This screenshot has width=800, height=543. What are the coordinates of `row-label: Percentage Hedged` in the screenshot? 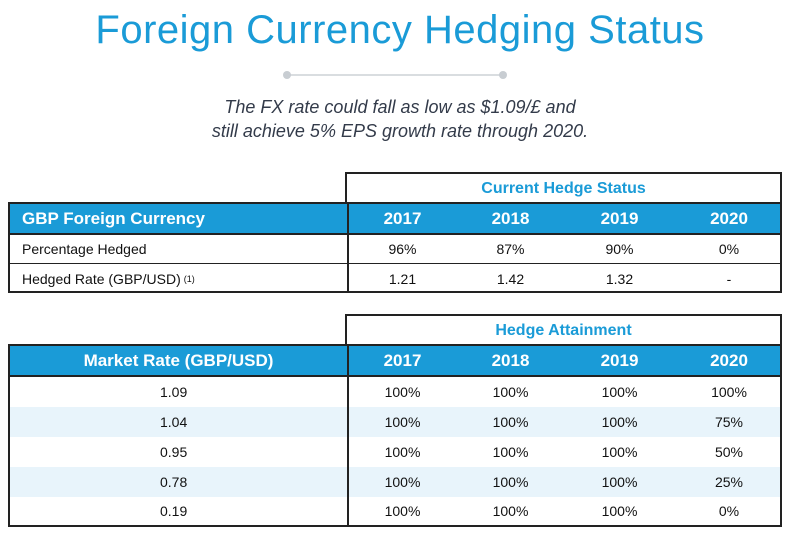 It's located at (84, 249).